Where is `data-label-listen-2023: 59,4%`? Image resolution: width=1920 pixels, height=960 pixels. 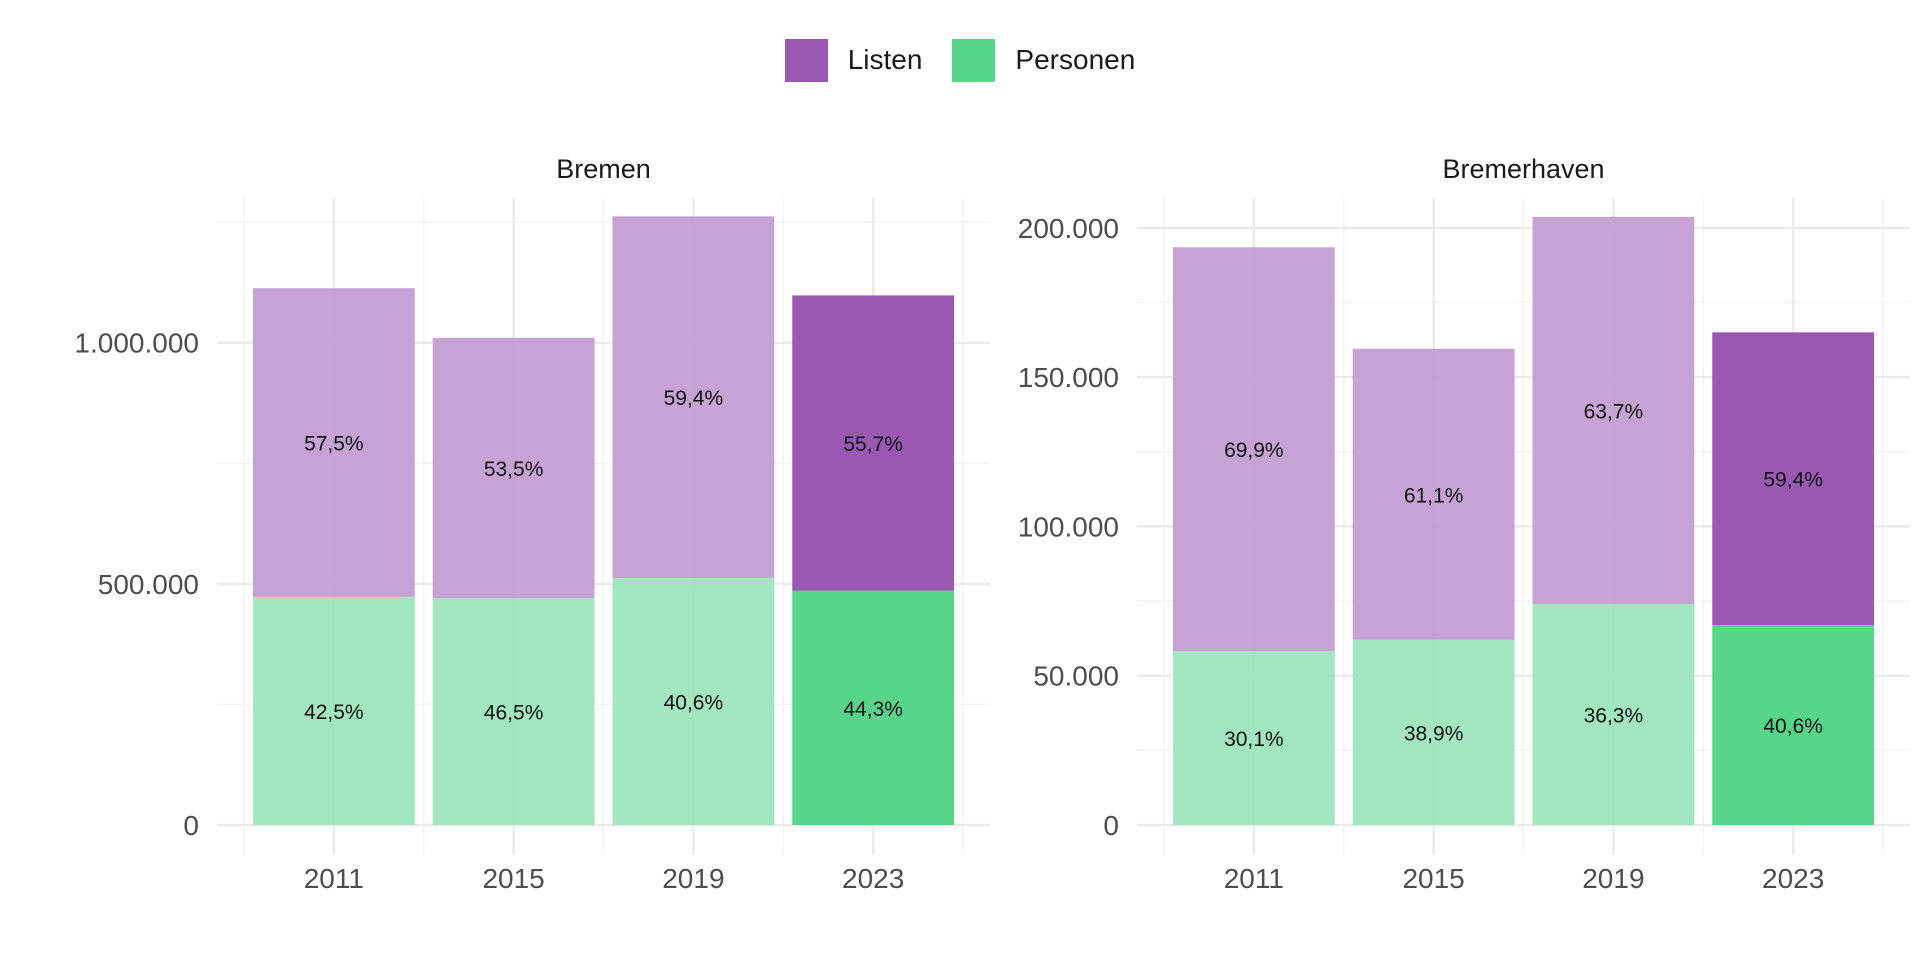
data-label-listen-2023: 59,4% is located at coordinates (1793, 480).